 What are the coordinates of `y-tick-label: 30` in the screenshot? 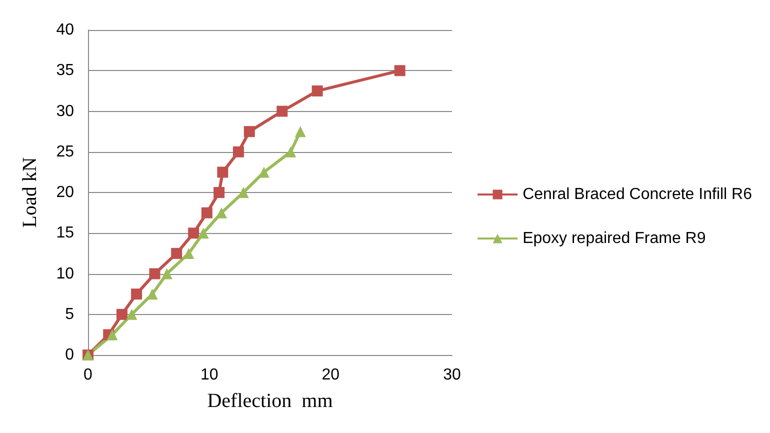 It's located at (65, 111).